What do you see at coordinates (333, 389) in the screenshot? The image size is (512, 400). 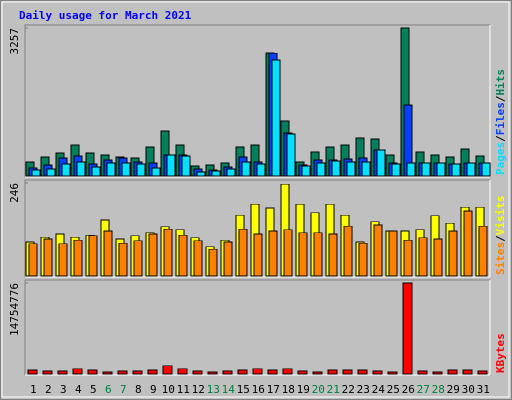 I see `x-tick-label: 21` at bounding box center [333, 389].